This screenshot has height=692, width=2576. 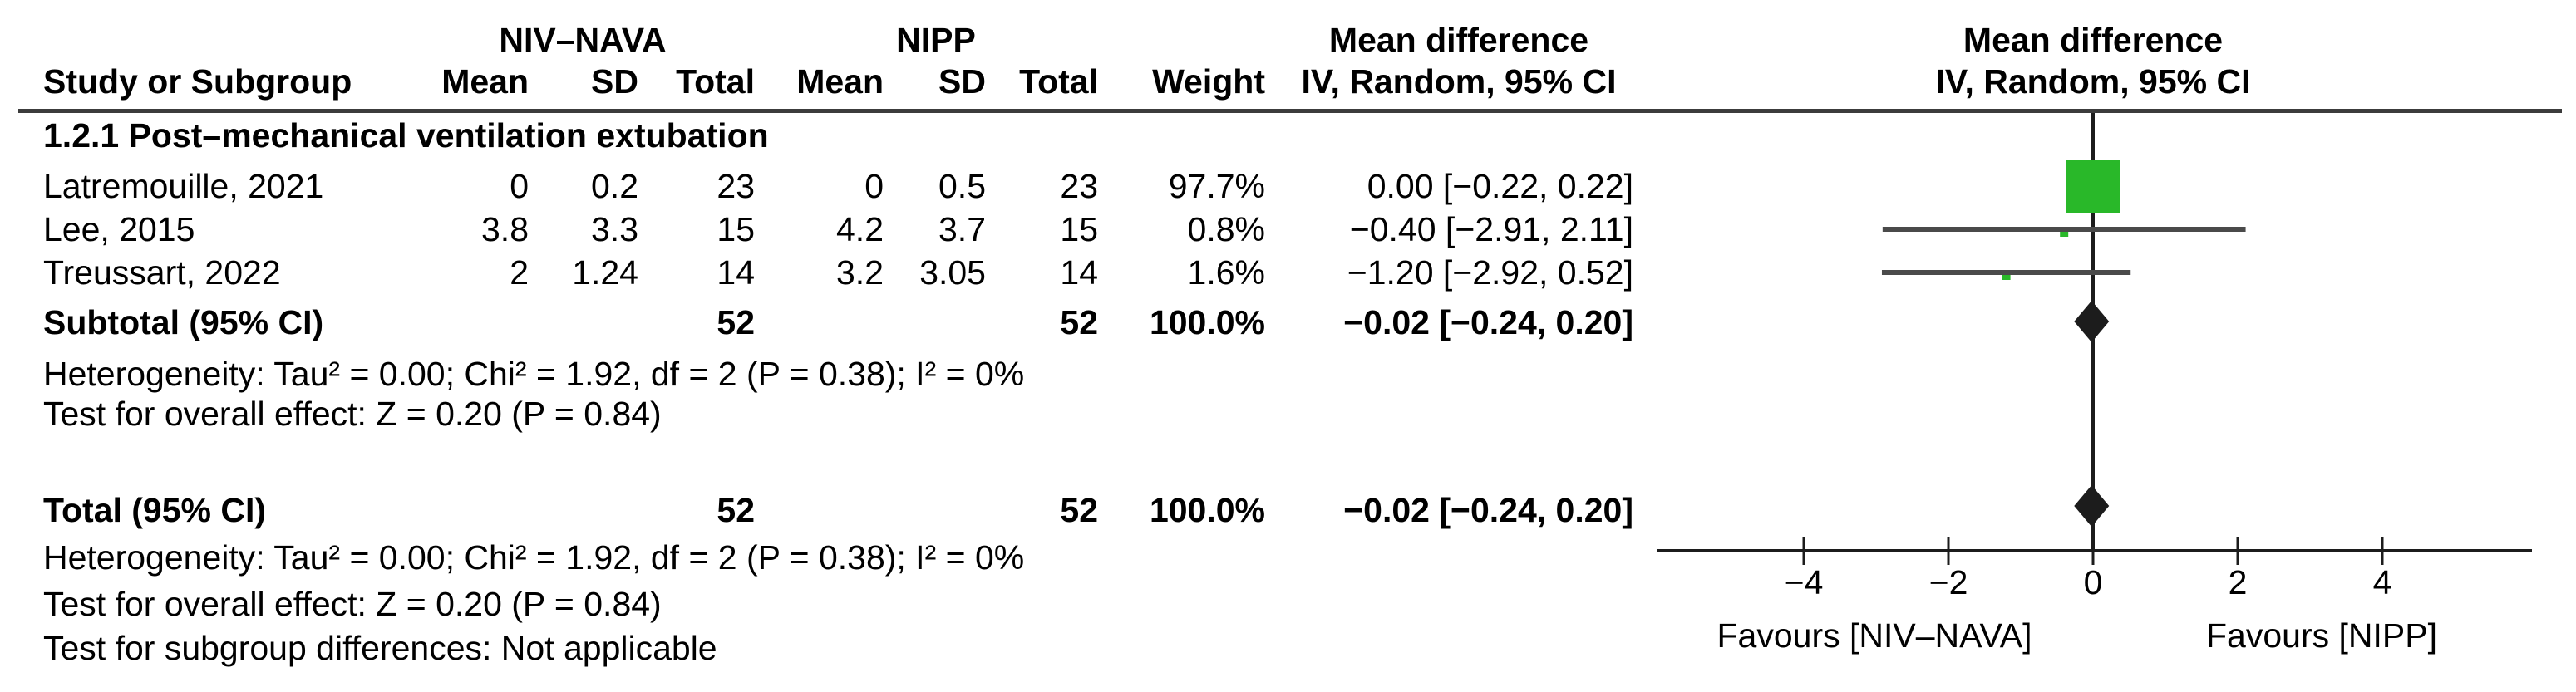 I want to click on axis-tick-label: 0, so click(x=2093, y=582).